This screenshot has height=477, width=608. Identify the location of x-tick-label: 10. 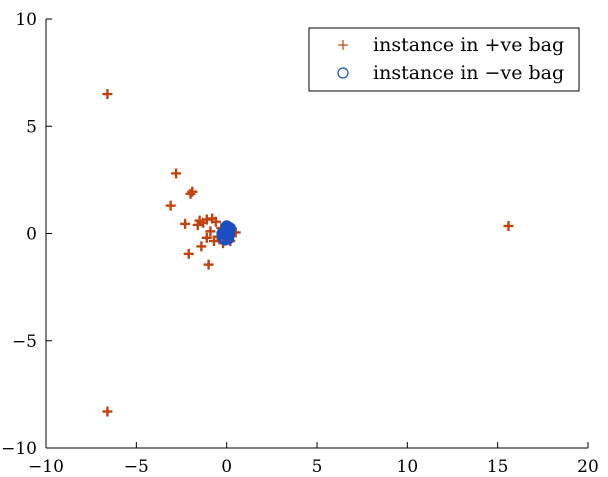
(408, 467).